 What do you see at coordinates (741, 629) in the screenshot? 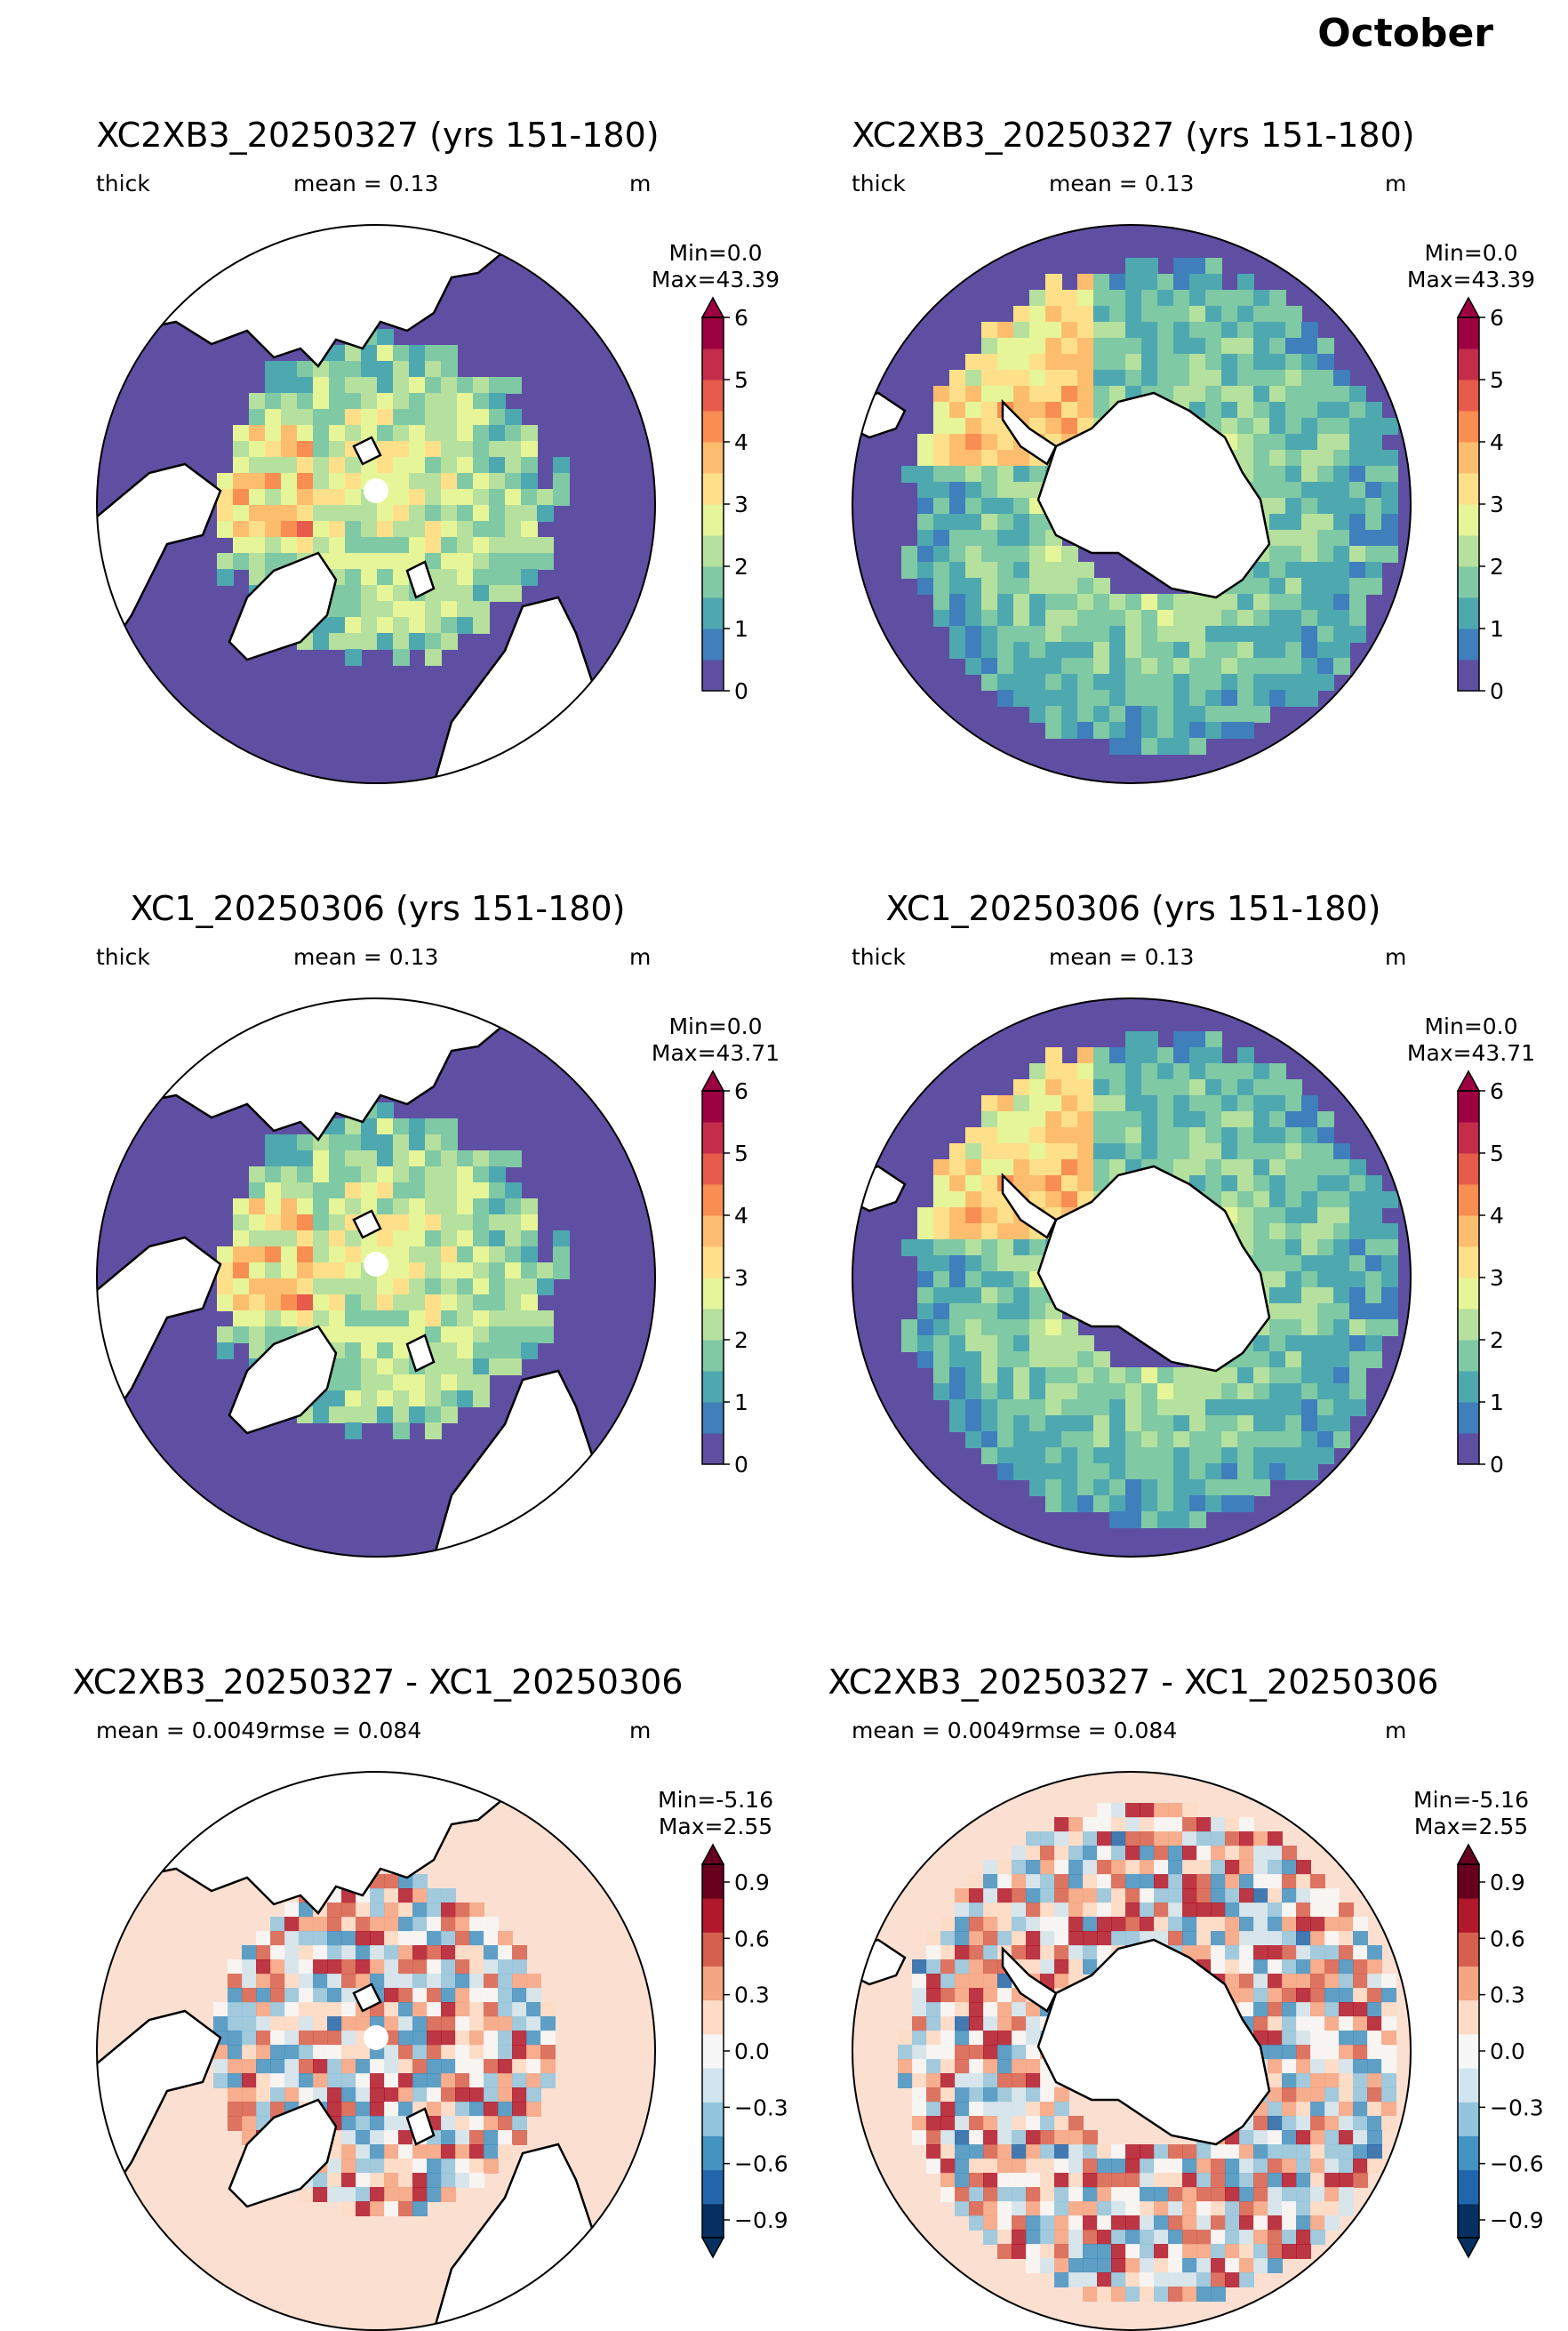
I see `colorbar-tick-label: 1` at bounding box center [741, 629].